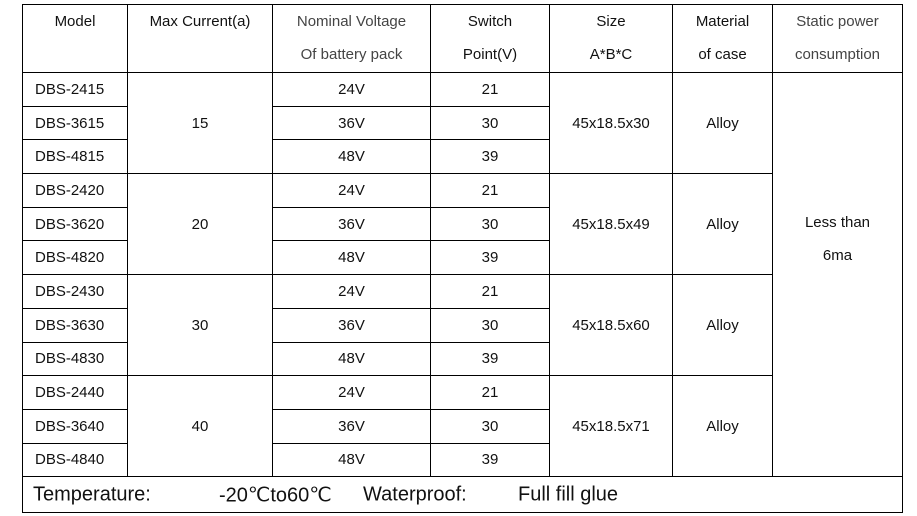 Image resolution: width=917 pixels, height=516 pixels. Describe the element at coordinates (611, 21) in the screenshot. I see `header-text: Size` at that location.